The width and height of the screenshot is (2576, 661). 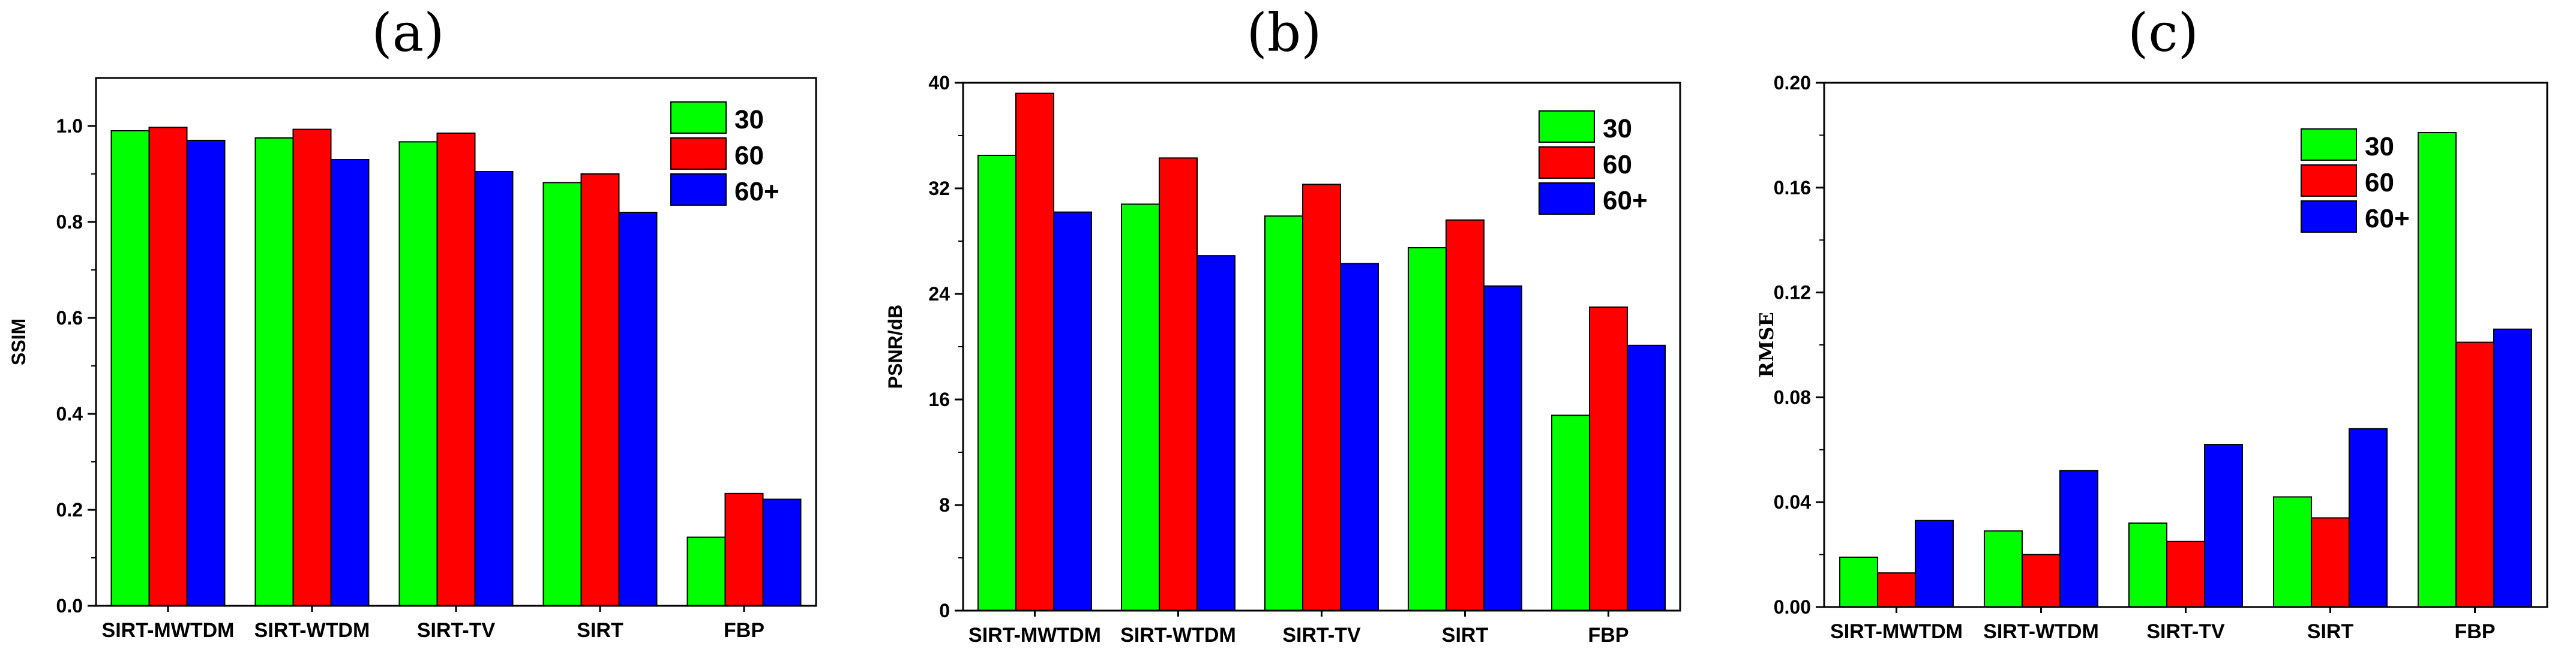 I want to click on y-tick-label: 16, so click(x=939, y=399).